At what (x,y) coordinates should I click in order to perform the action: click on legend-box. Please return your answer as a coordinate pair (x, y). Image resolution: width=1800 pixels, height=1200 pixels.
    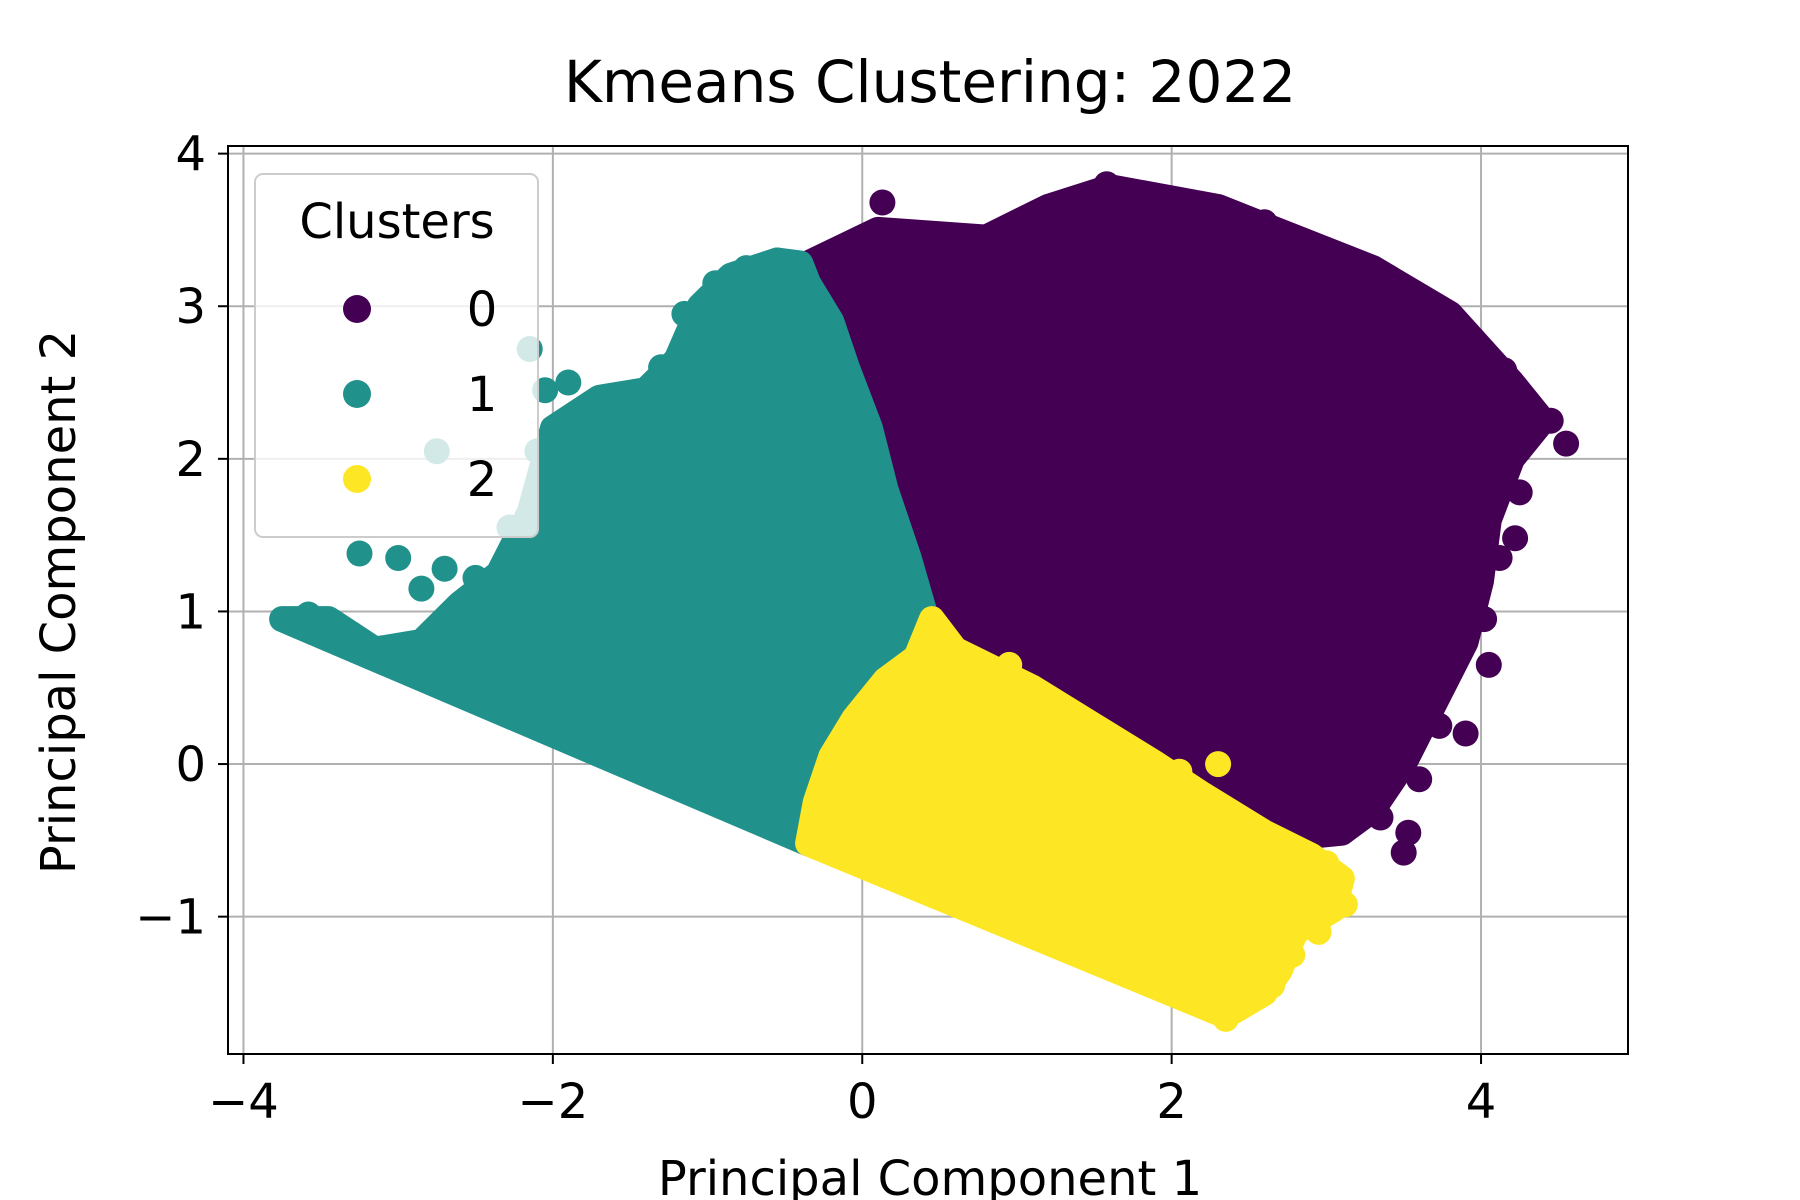
    Looking at the image, I should click on (396, 355).